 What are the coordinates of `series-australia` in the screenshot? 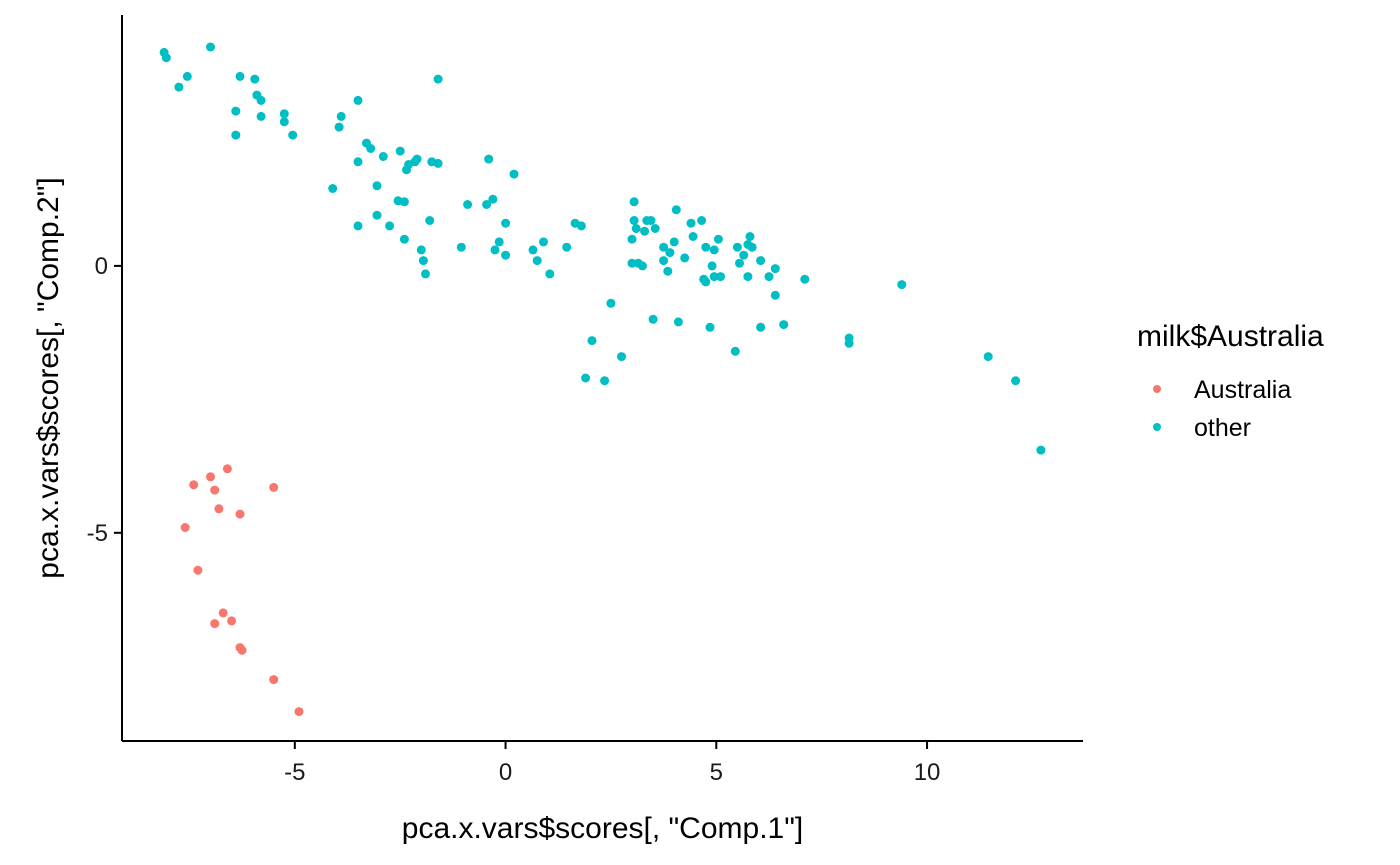 It's located at (242, 590).